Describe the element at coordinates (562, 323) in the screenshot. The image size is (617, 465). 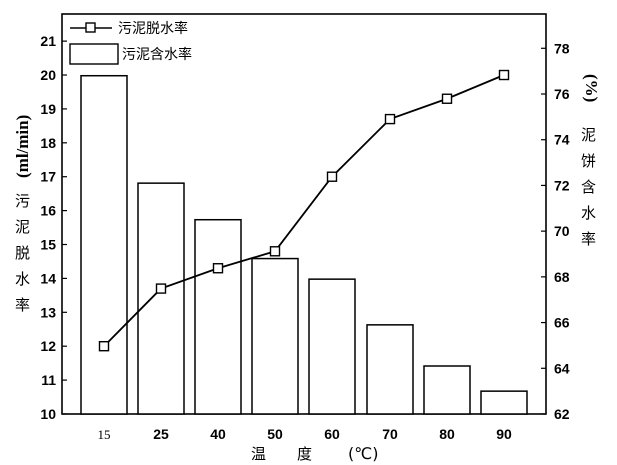
I see `right-tick-label: 66` at that location.